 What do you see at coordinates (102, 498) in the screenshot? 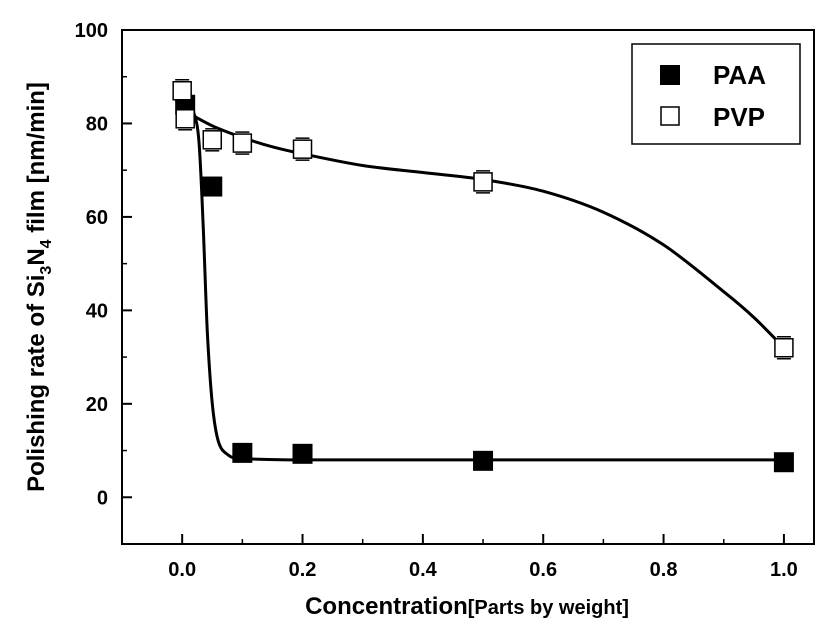
I see `y-tick-label: 0` at bounding box center [102, 498].